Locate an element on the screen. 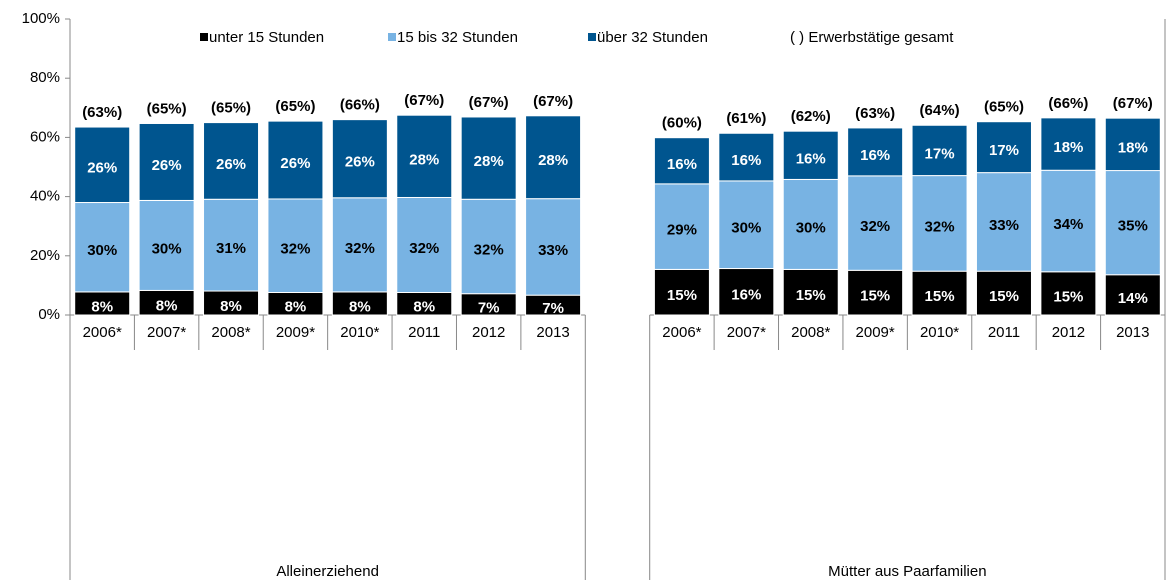  total-label: (64%) is located at coordinates (940, 110).